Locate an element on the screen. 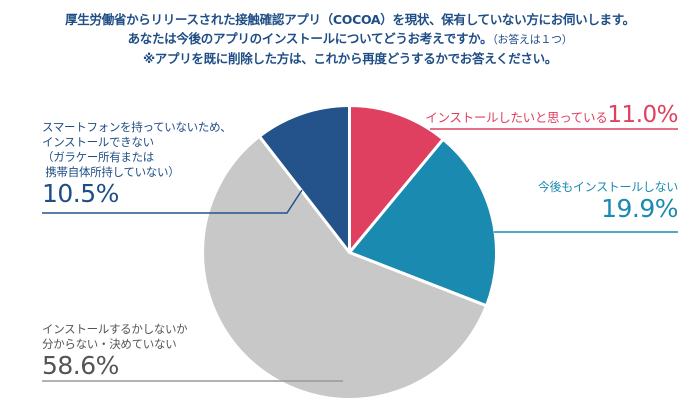  label-install: インストールしたいと思っている11.0% is located at coordinates (551, 115).